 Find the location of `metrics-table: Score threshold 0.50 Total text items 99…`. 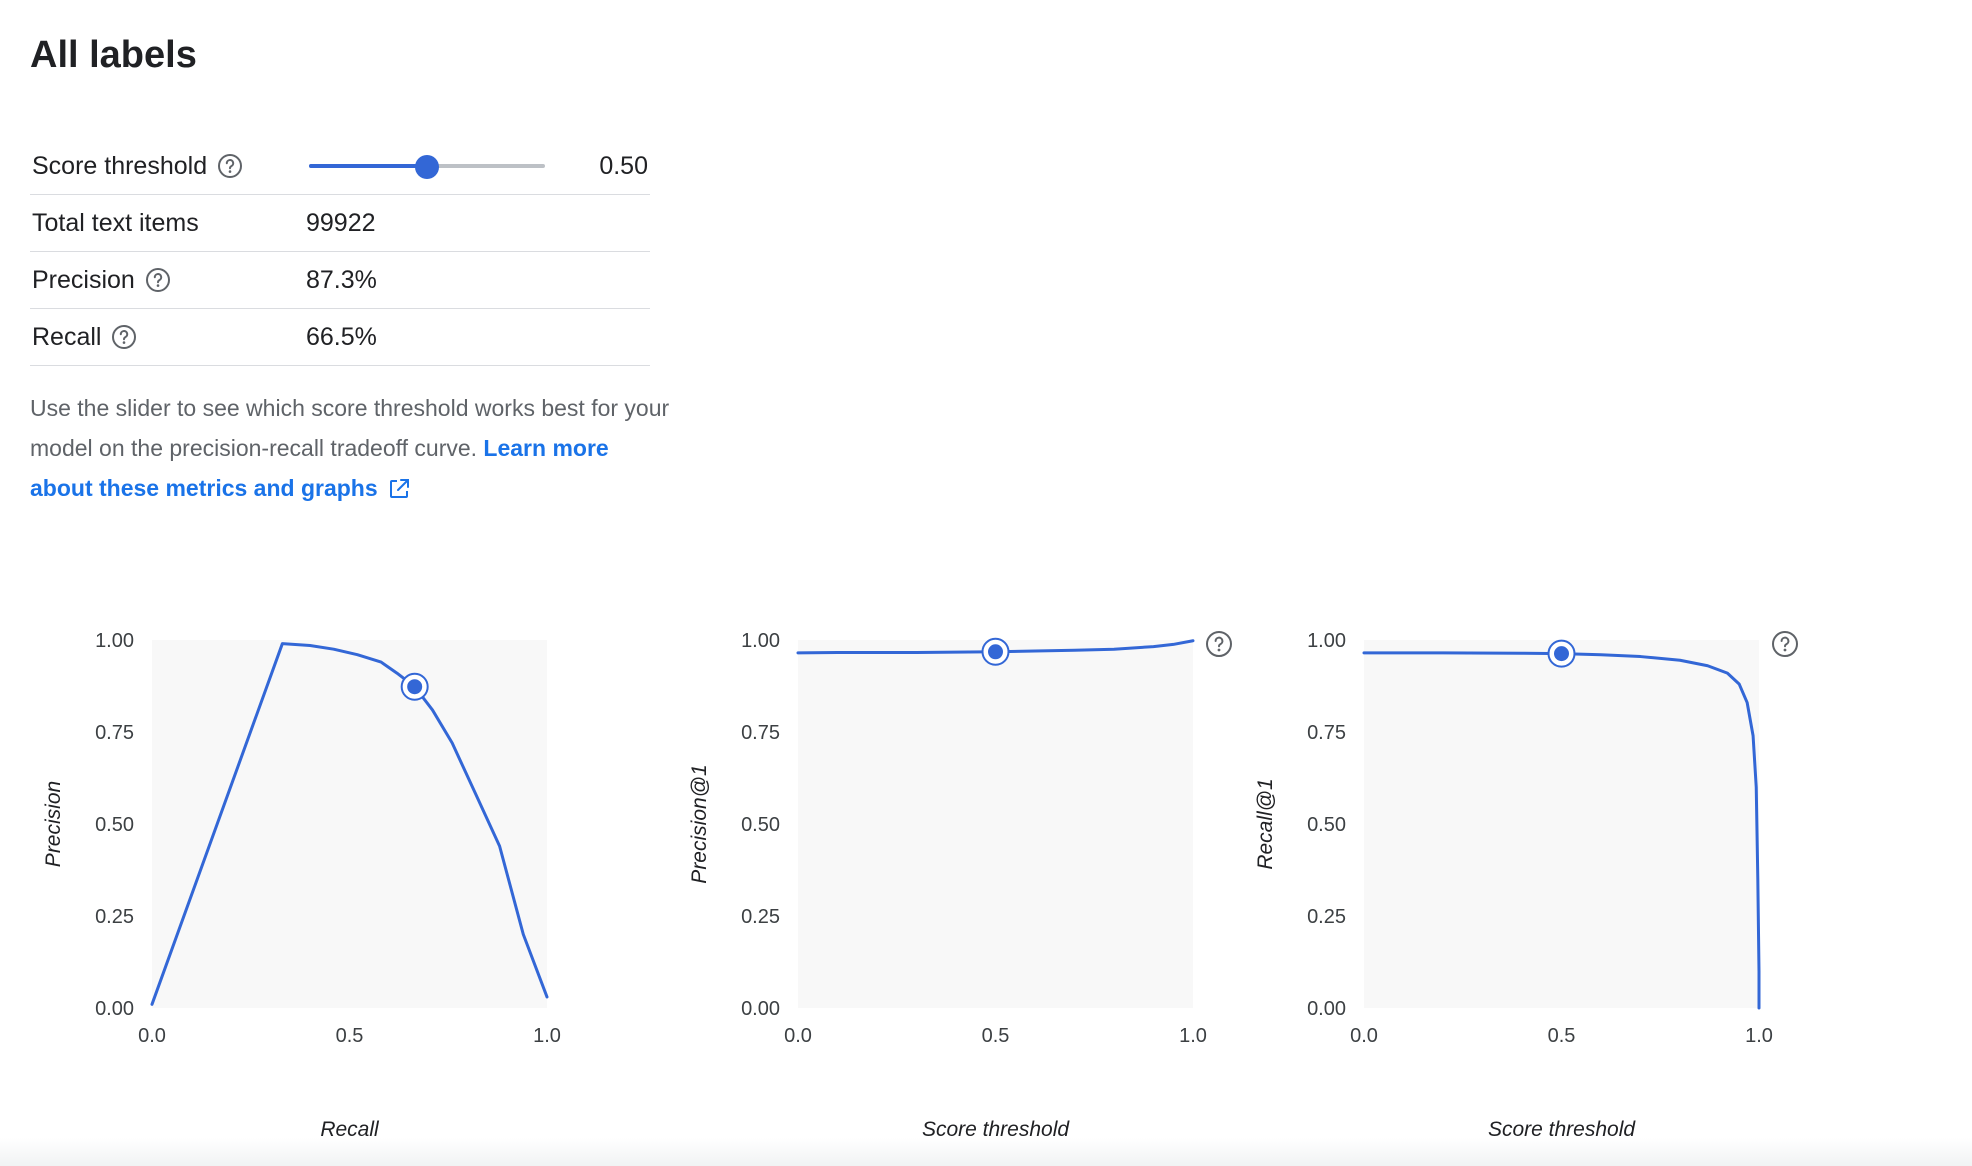

metrics-table: Score threshold 0.50 Total text items 99… is located at coordinates (340, 252).